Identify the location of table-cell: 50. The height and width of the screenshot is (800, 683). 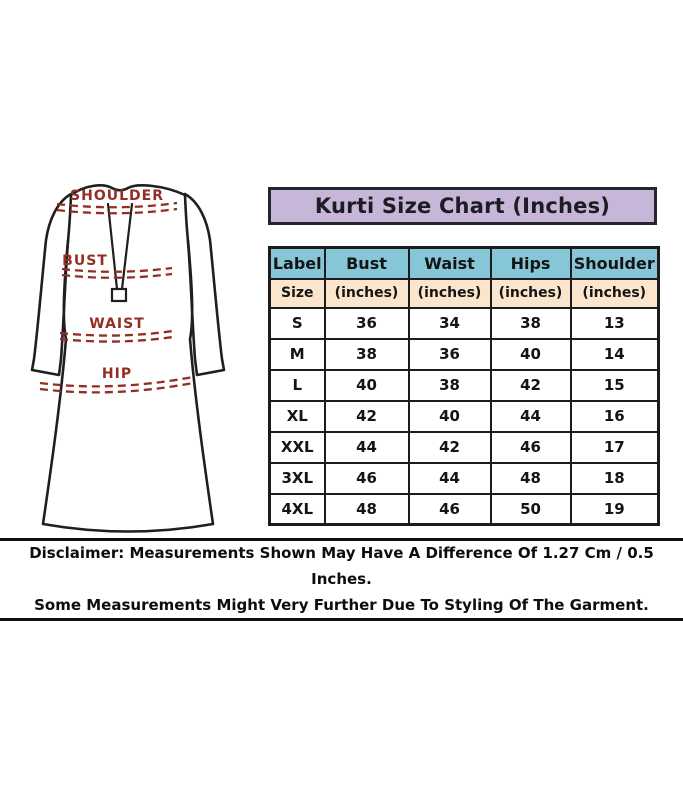
(530, 509).